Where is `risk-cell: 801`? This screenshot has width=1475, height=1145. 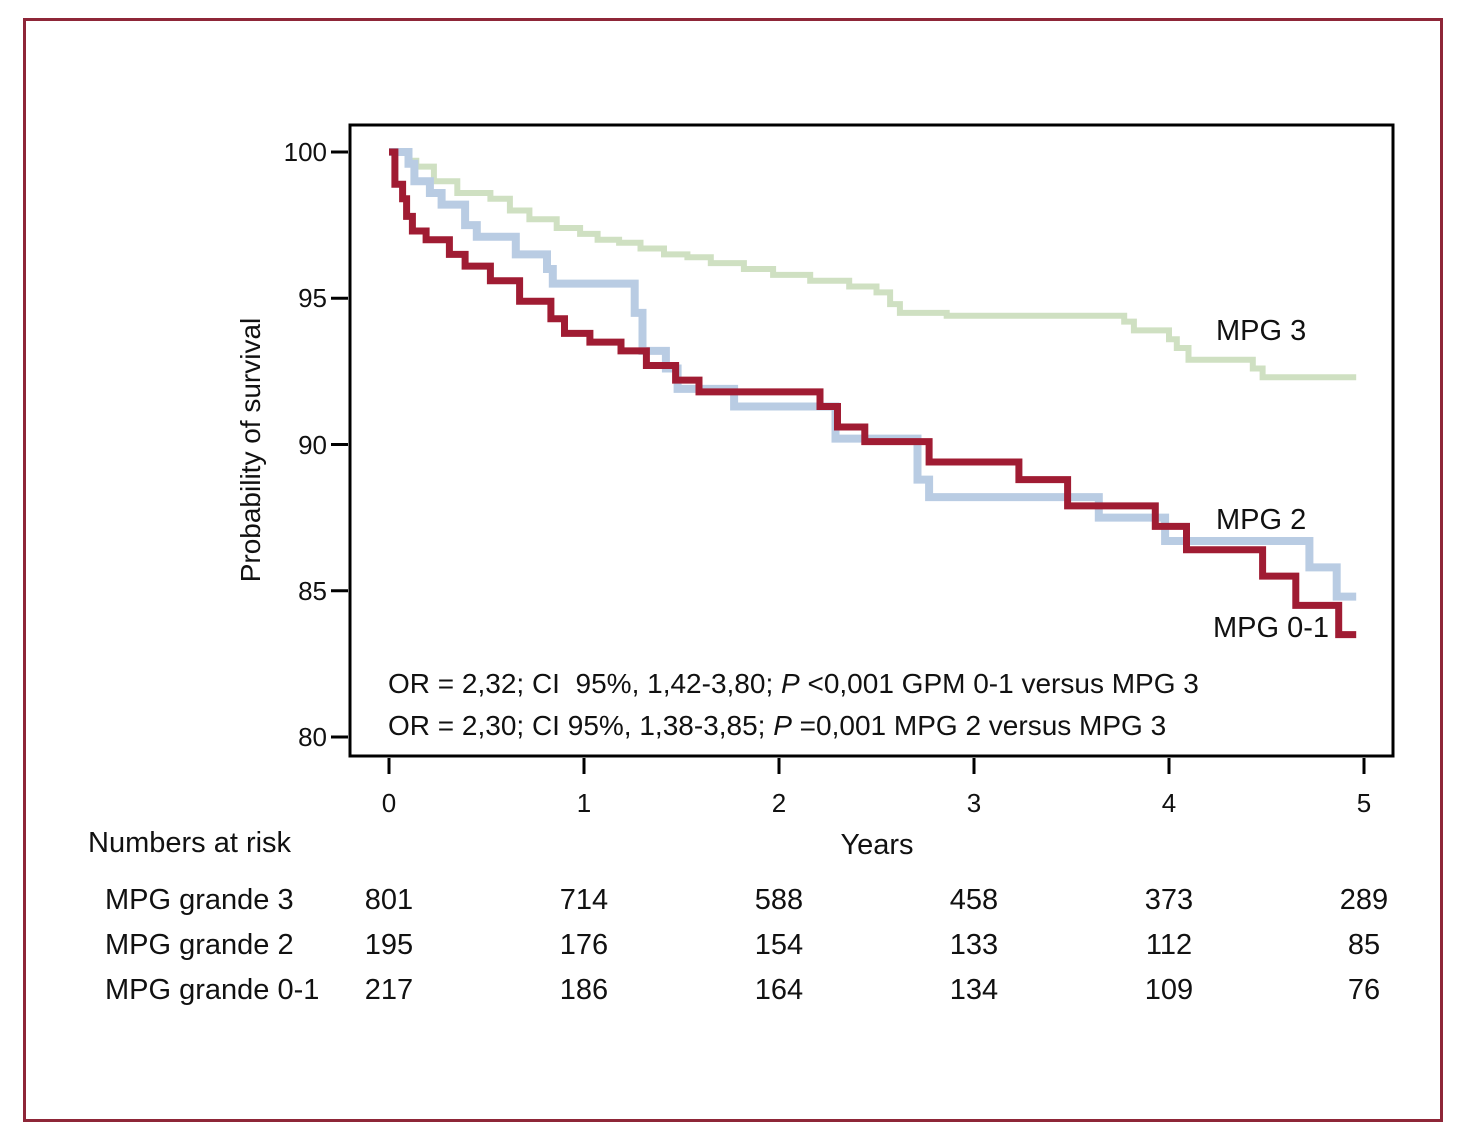 risk-cell: 801 is located at coordinates (389, 900).